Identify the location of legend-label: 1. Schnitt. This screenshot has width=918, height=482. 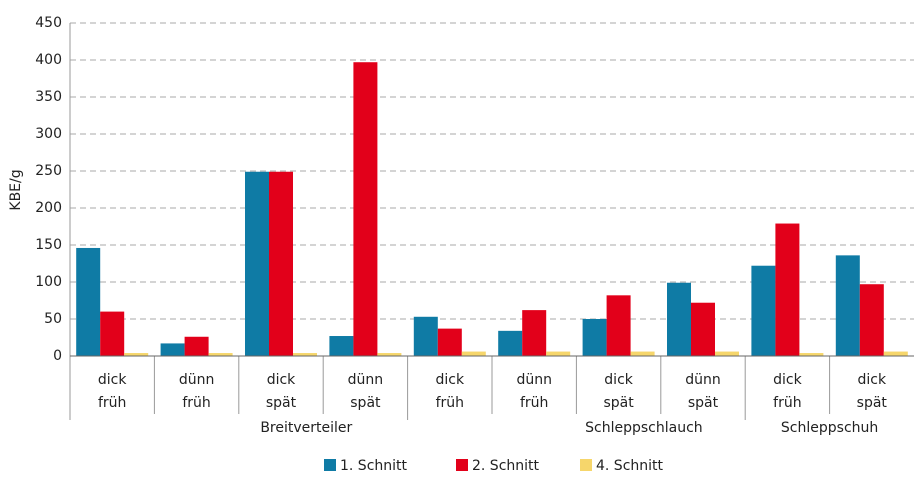
(374, 466).